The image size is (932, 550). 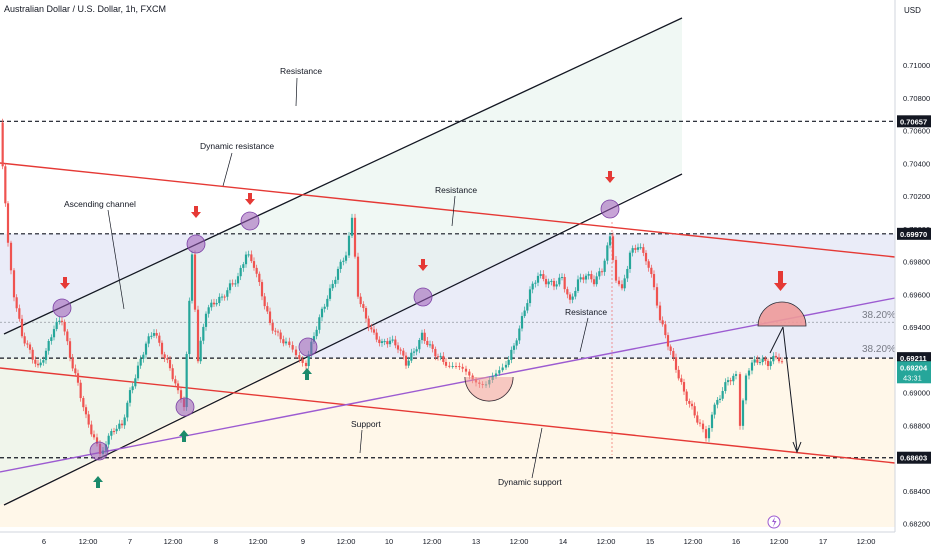 I want to click on annotation-dynamic-support: Dynamic support, so click(x=530, y=482).